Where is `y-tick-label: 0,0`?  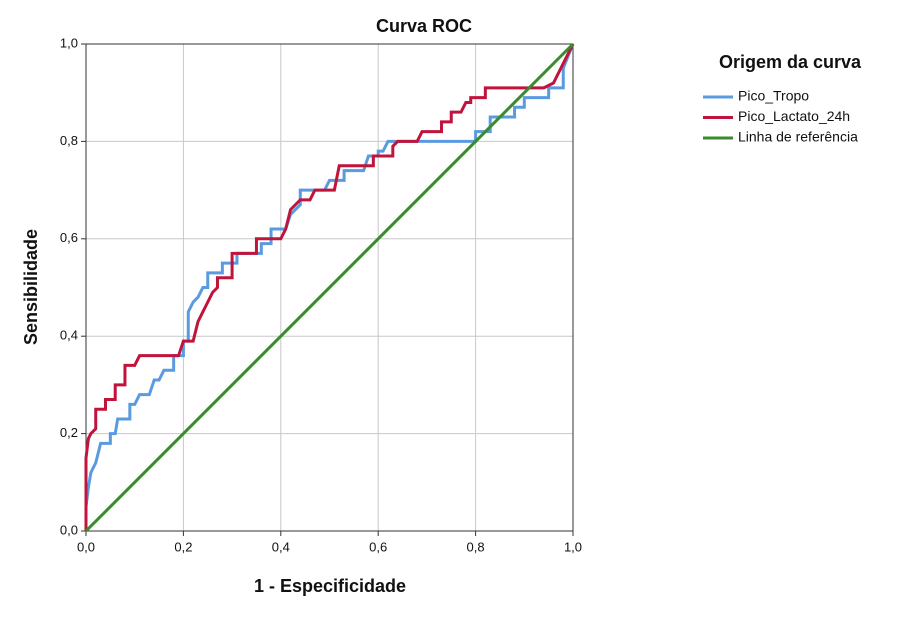 y-tick-label: 0,0 is located at coordinates (69, 529).